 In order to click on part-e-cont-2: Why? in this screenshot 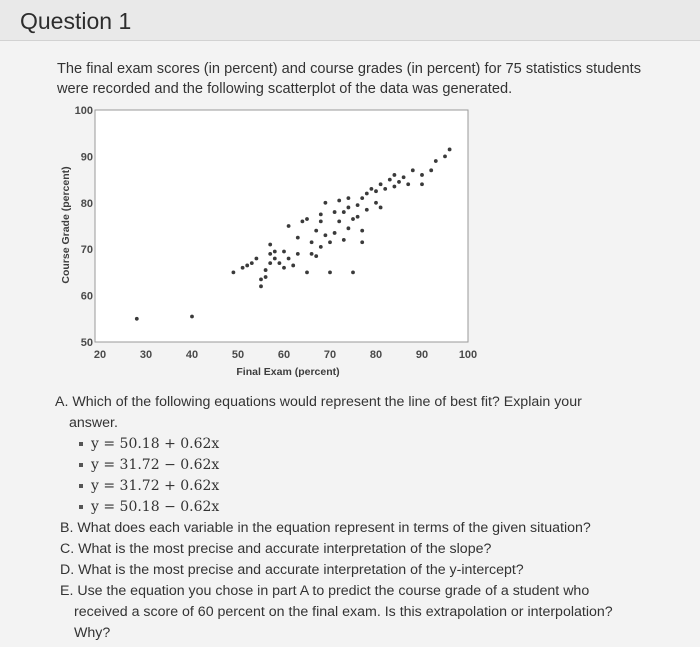, I will do `click(92, 633)`.